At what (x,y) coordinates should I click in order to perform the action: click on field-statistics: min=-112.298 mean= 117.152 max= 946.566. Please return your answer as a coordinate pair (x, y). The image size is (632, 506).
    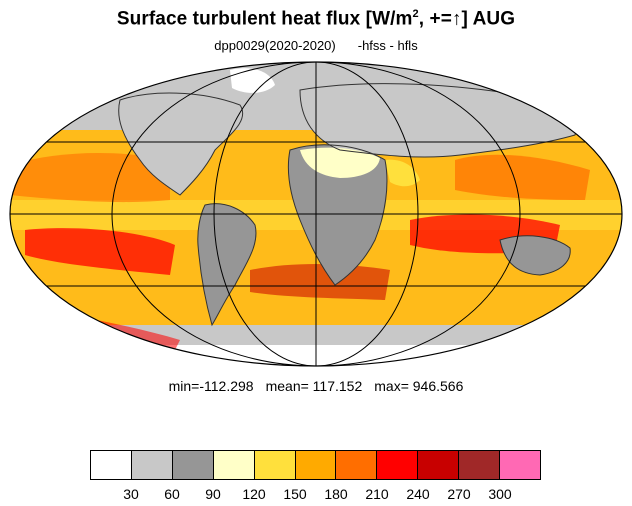
    Looking at the image, I should click on (316, 386).